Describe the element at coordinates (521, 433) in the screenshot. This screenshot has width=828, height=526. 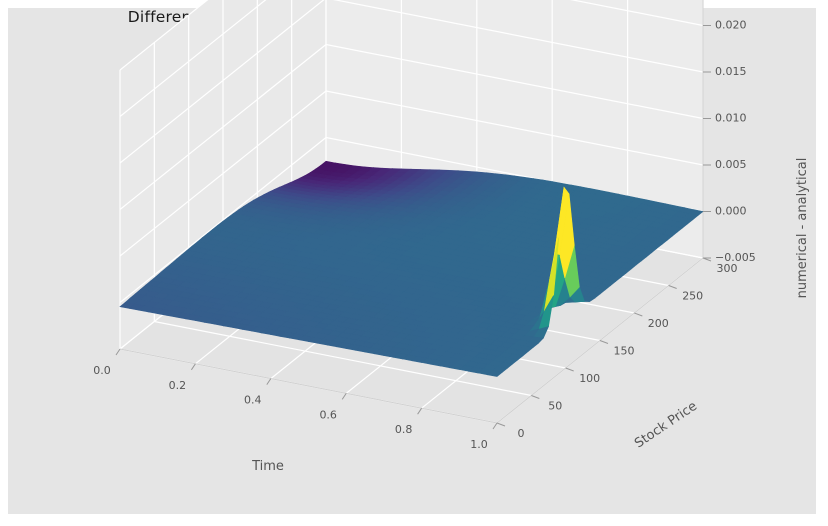
I see `y-tick-label: 0` at that location.